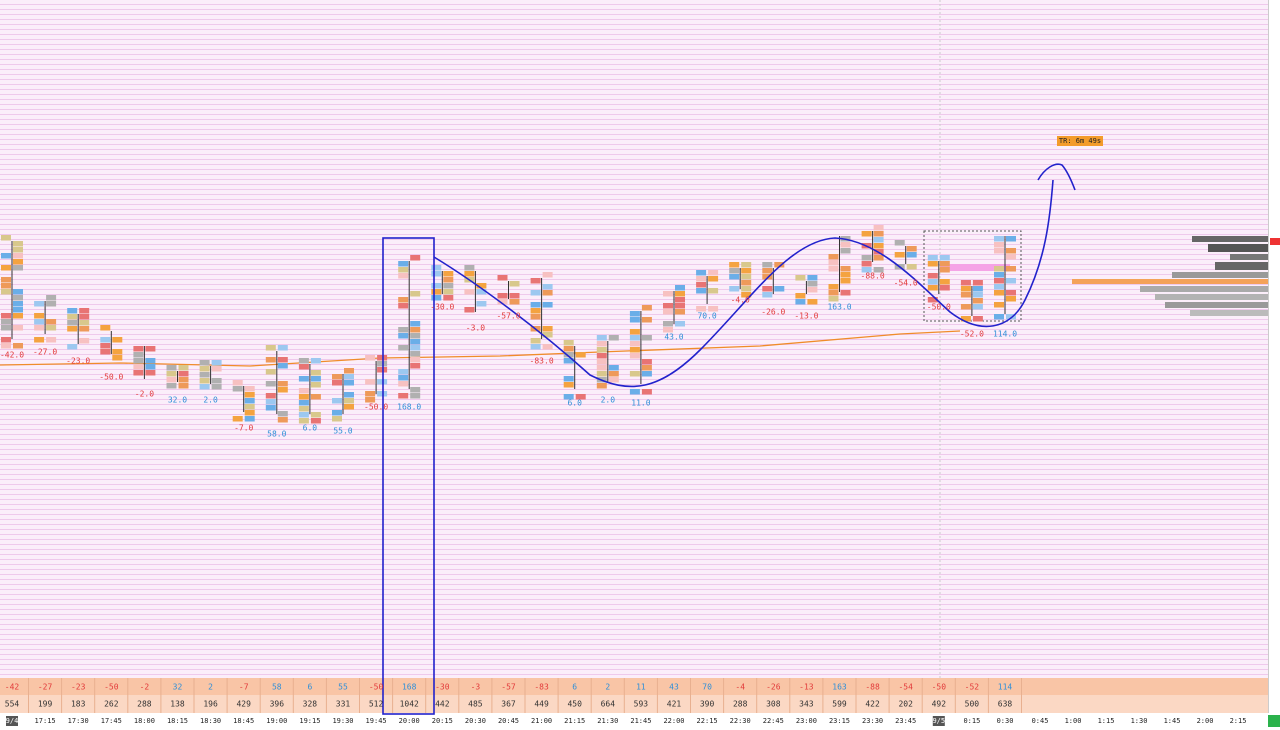 This screenshot has width=1280, height=730. I want to click on delta-cell: -52, so click(972, 687).